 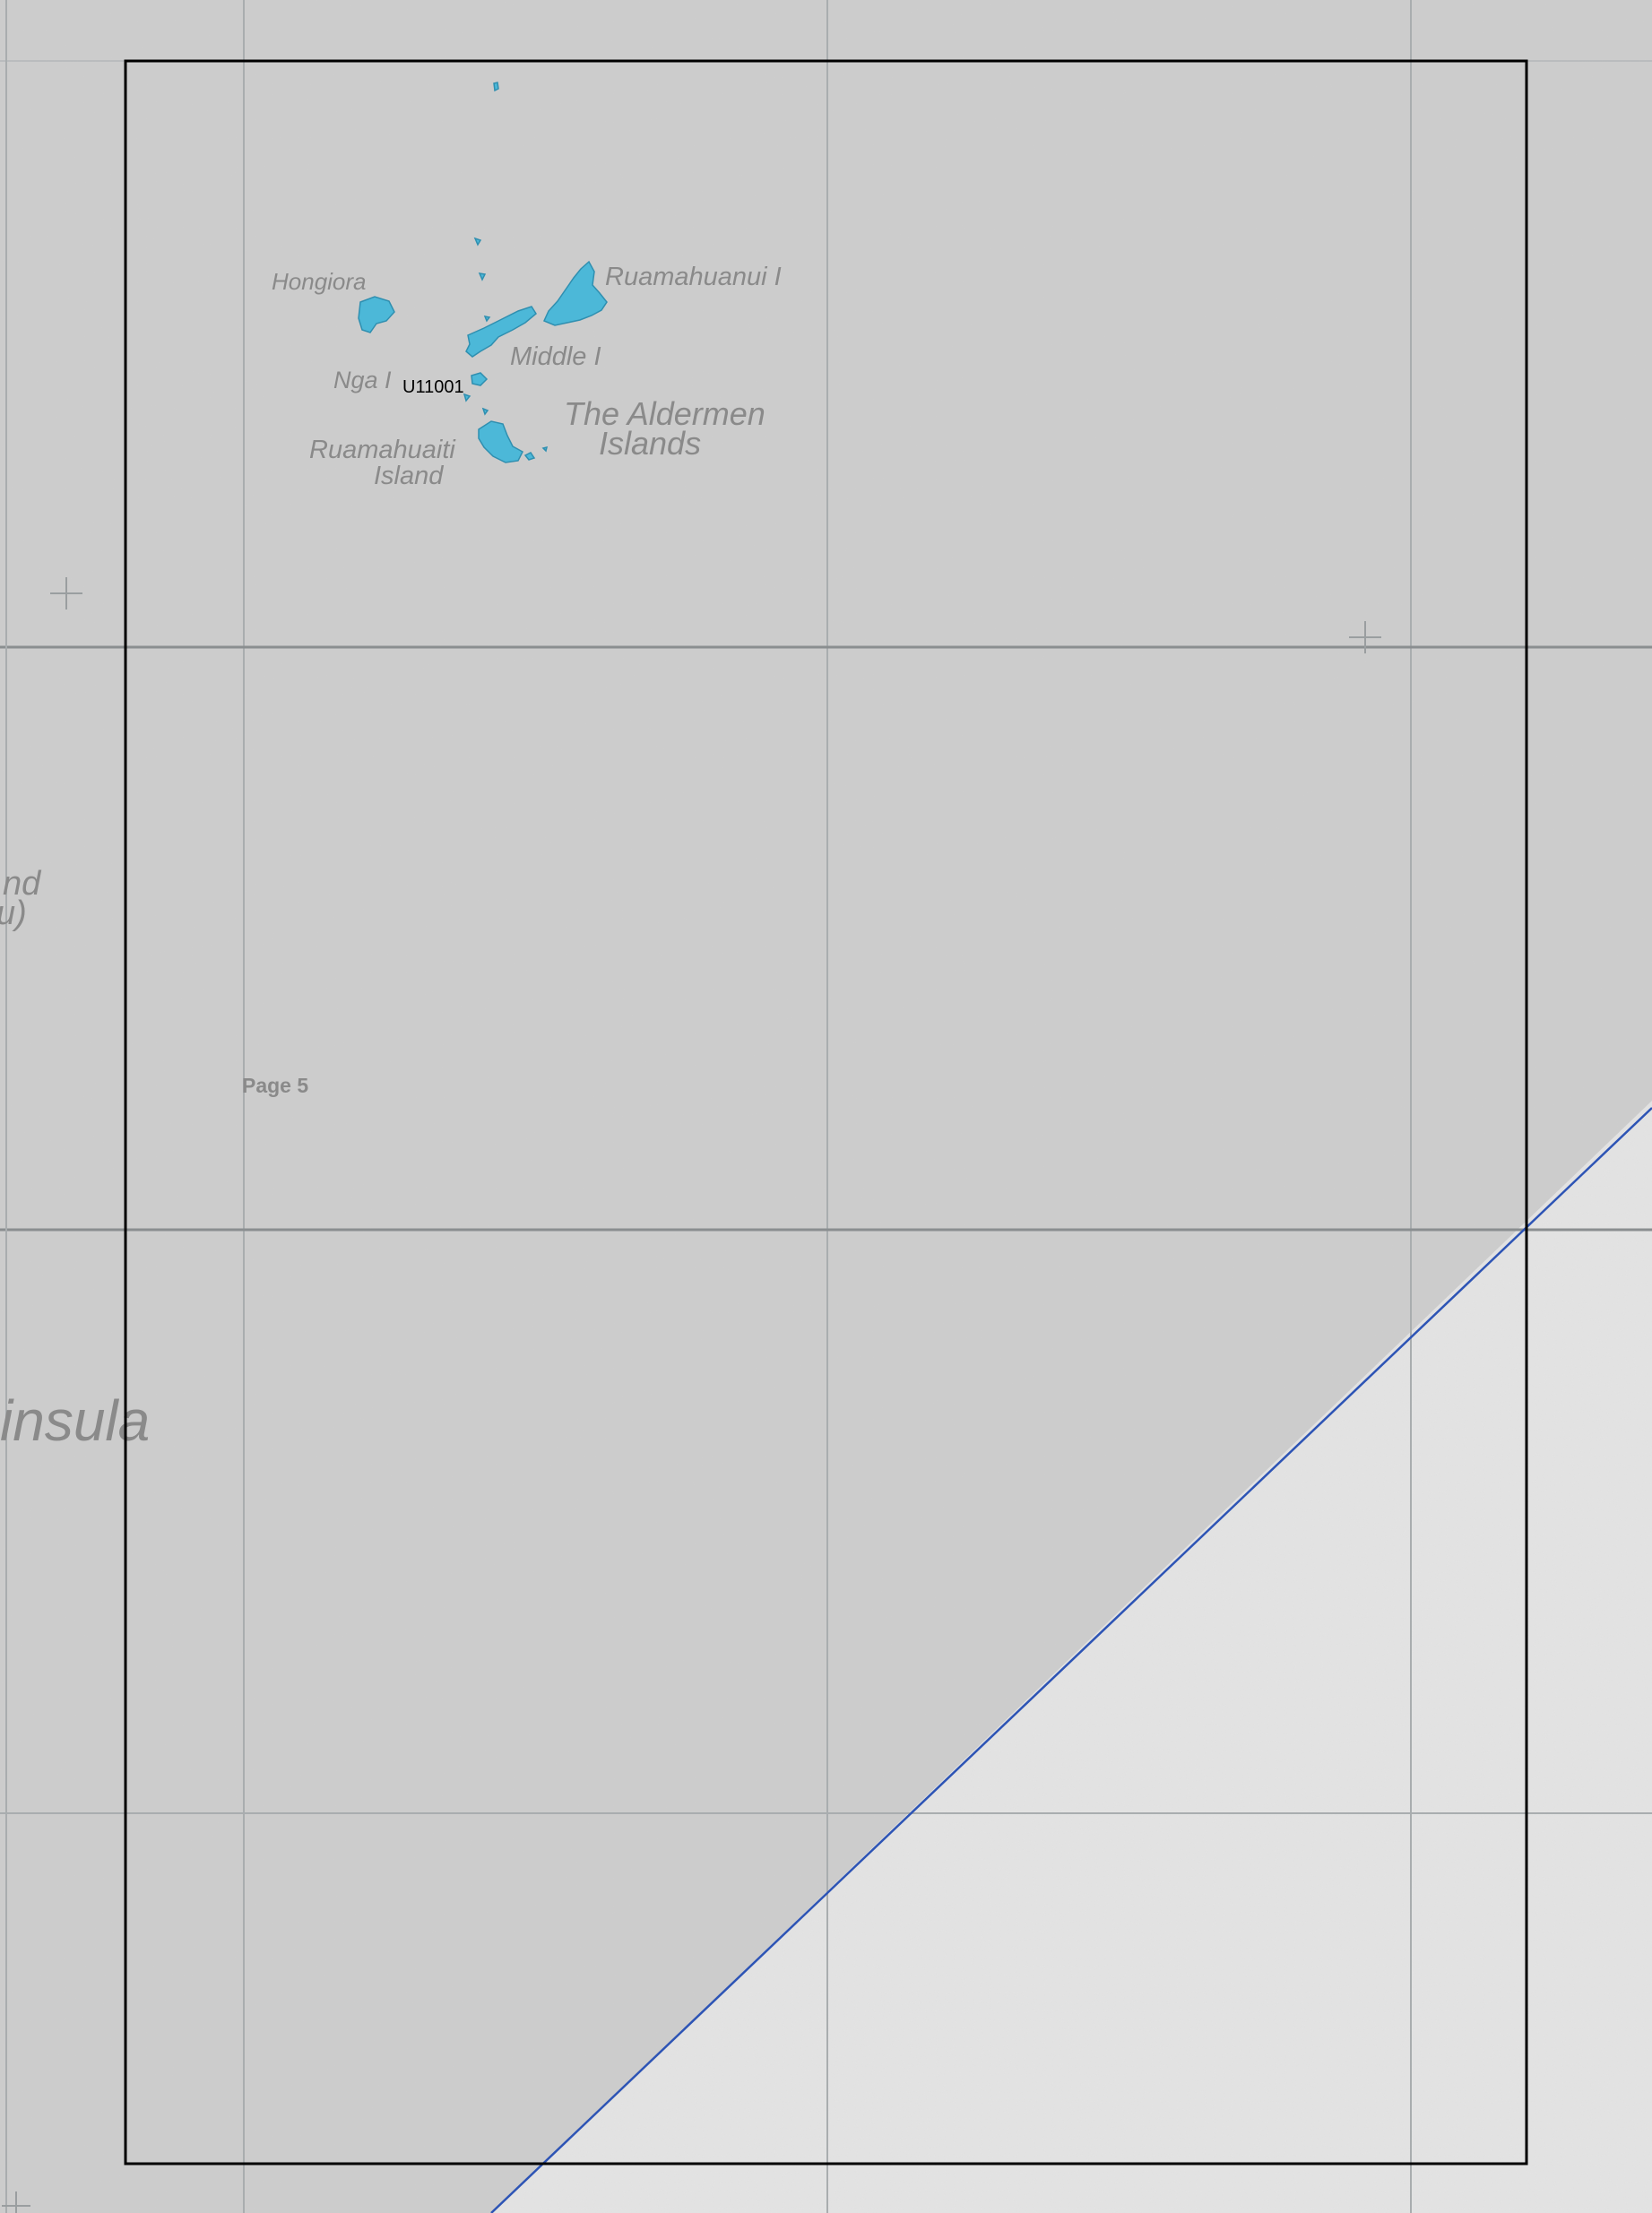 What do you see at coordinates (275, 1086) in the screenshot?
I see `page-label: Page 5` at bounding box center [275, 1086].